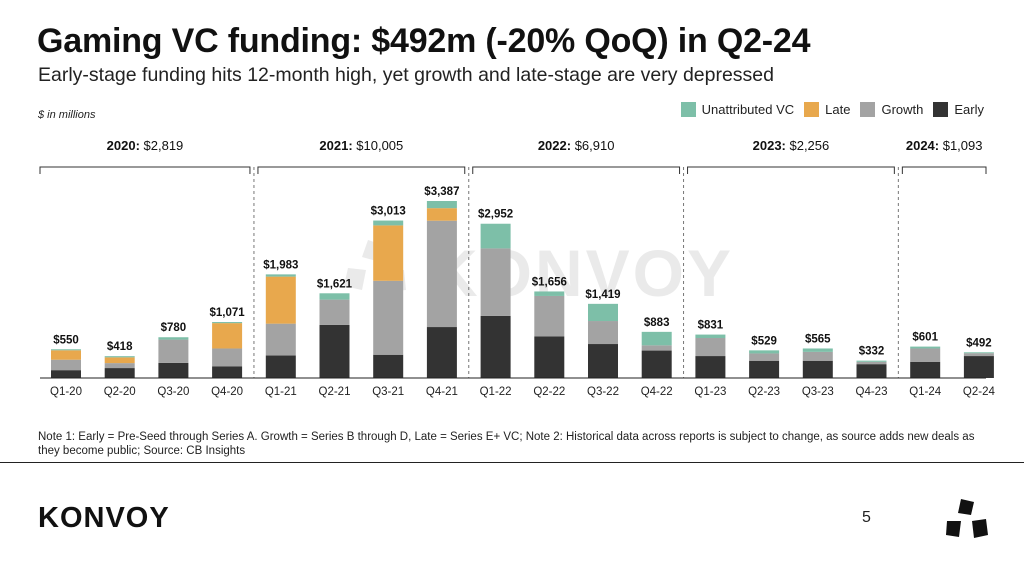 This screenshot has width=1024, height=576. Describe the element at coordinates (512, 462) in the screenshot. I see `footer-divider` at that location.